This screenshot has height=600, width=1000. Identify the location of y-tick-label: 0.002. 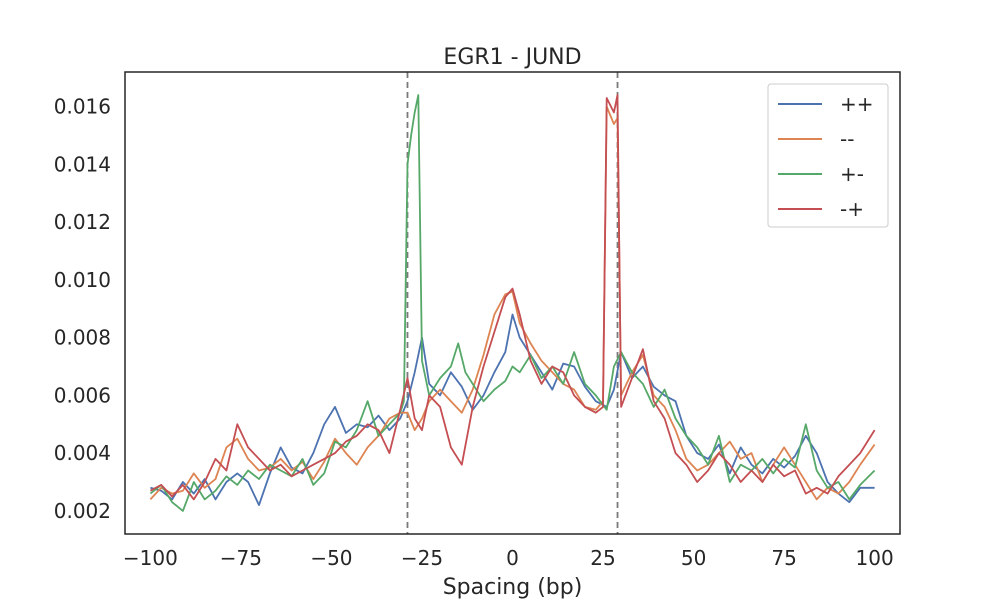
(82, 511).